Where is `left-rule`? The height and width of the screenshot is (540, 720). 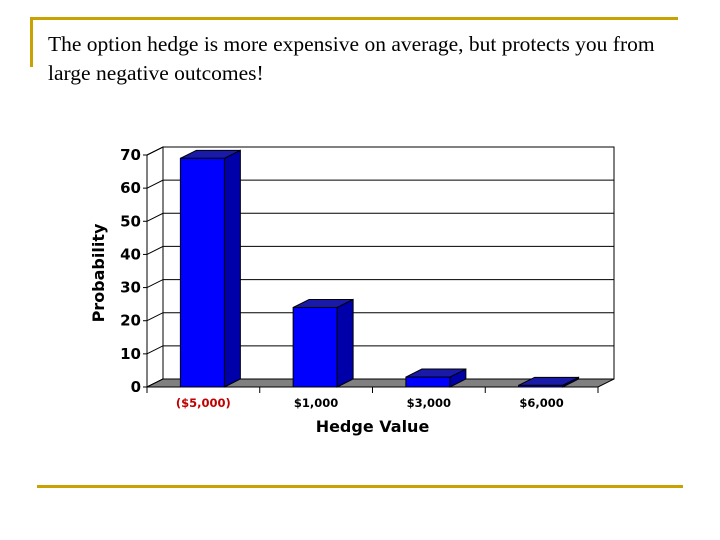
left-rule is located at coordinates (31, 42).